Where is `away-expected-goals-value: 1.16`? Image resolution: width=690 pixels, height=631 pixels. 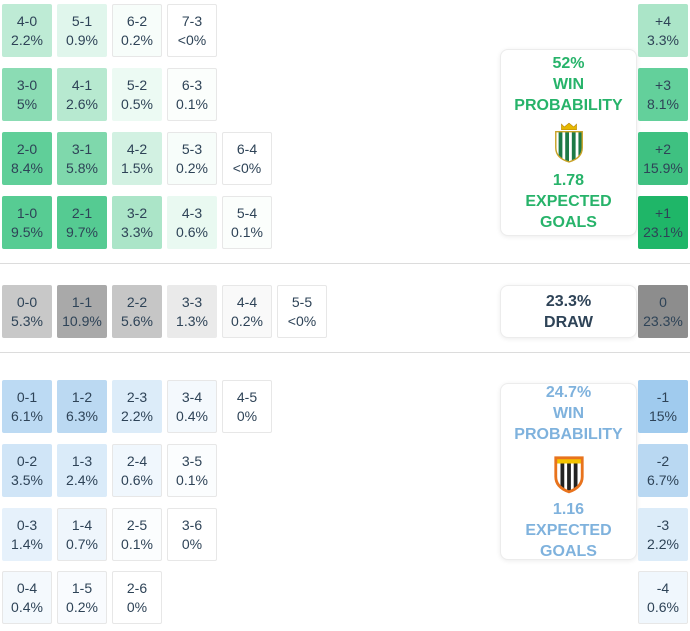
away-expected-goals-value: 1.16 is located at coordinates (568, 509).